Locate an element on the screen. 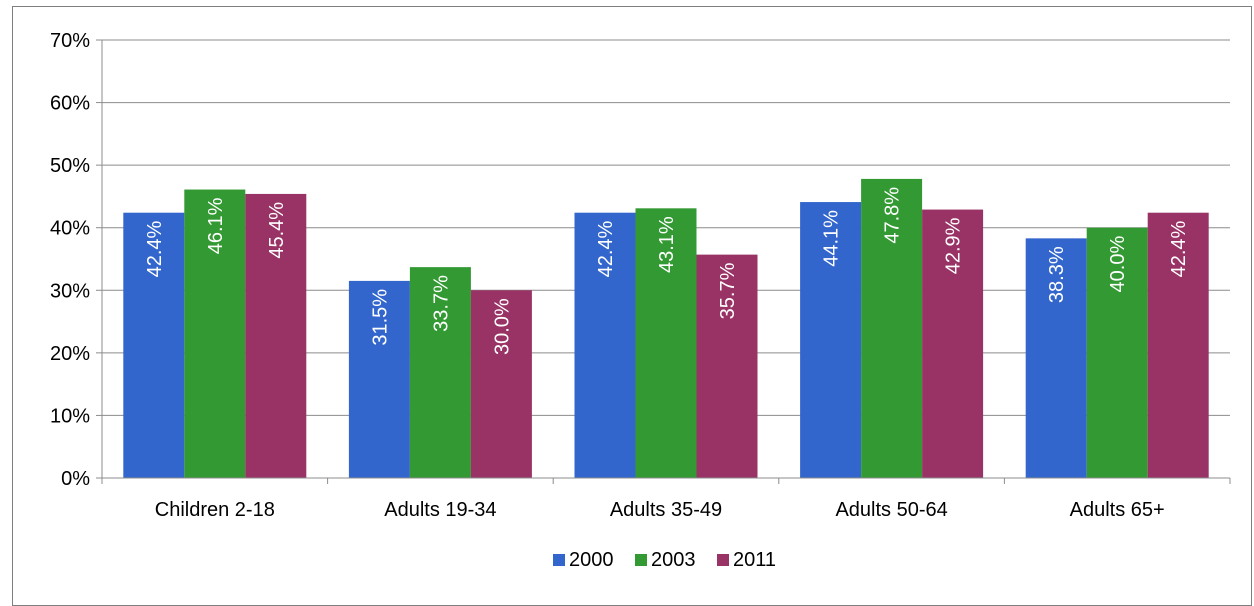 This screenshot has width=1254, height=606. x-tick-label: Adults 35-49 is located at coordinates (666, 510).